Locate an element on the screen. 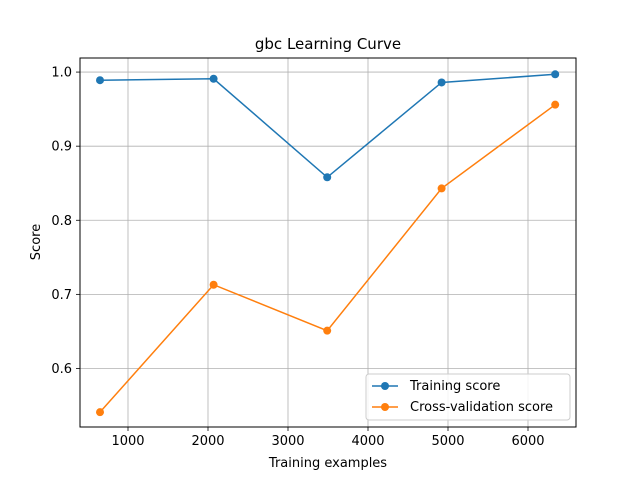 The height and width of the screenshot is (480, 640). x-tick-label: 1000 is located at coordinates (127, 441).